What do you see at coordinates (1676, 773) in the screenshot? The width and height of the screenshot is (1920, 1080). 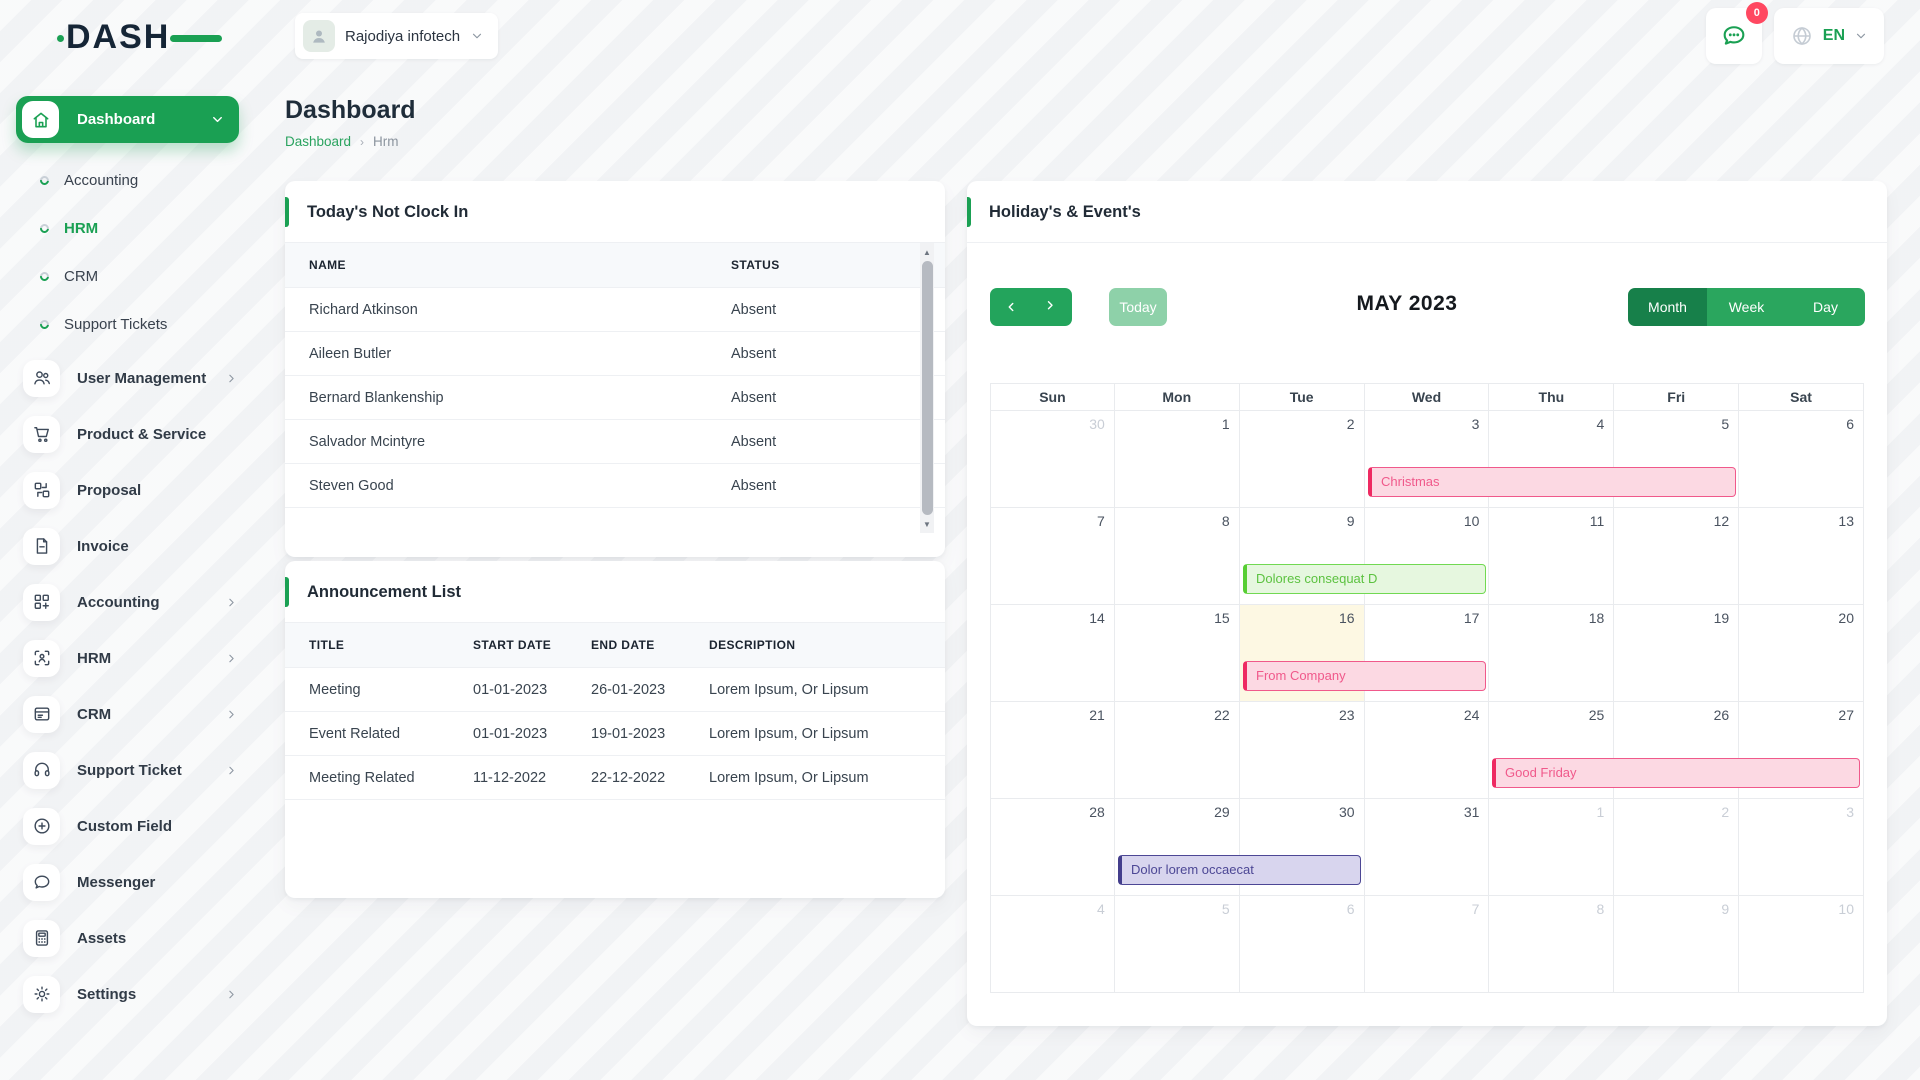 I see `calendar-event: Good Friday` at bounding box center [1676, 773].